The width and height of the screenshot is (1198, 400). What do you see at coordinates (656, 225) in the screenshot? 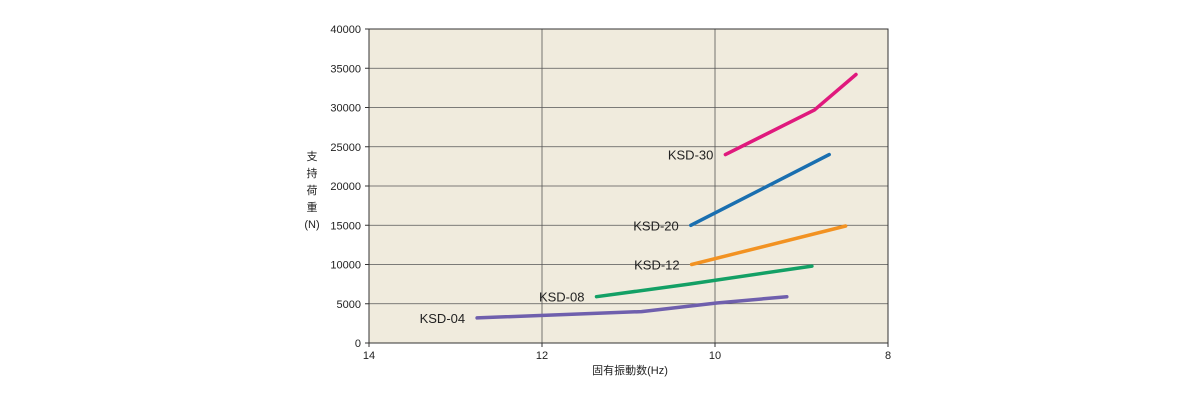
I see `series-label-ksd-20: KSD-20` at bounding box center [656, 225].